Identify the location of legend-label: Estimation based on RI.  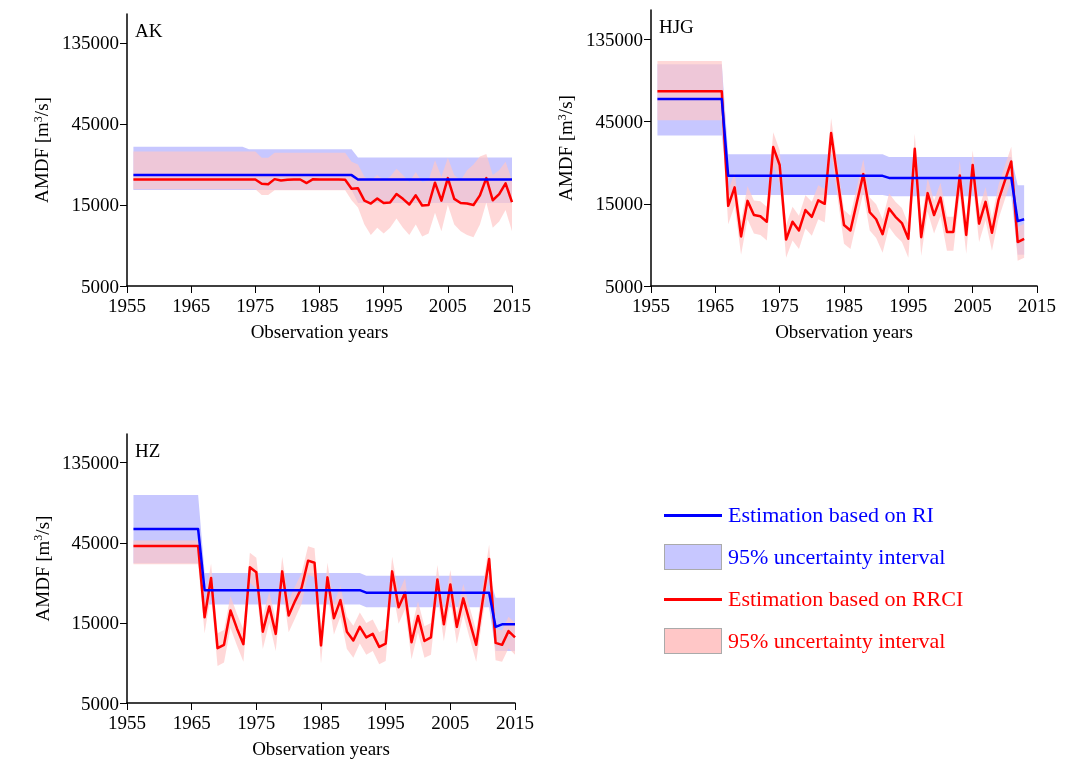
(831, 515).